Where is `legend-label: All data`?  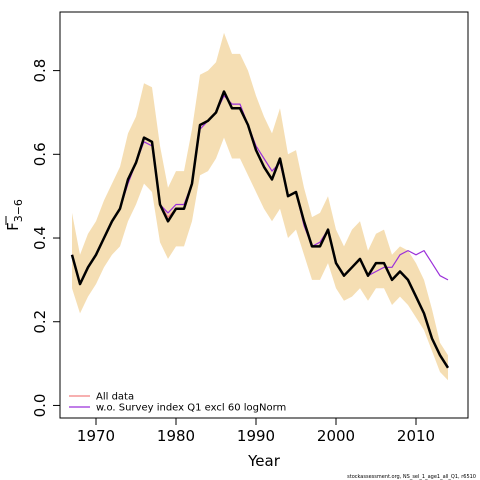
legend-label: All data is located at coordinates (115, 397).